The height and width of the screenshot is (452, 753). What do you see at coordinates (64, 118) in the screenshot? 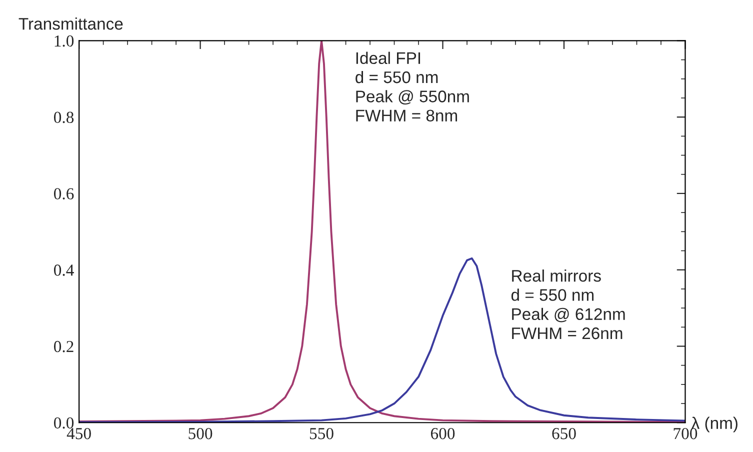
I see `y-tick-label: 0.8` at bounding box center [64, 118].